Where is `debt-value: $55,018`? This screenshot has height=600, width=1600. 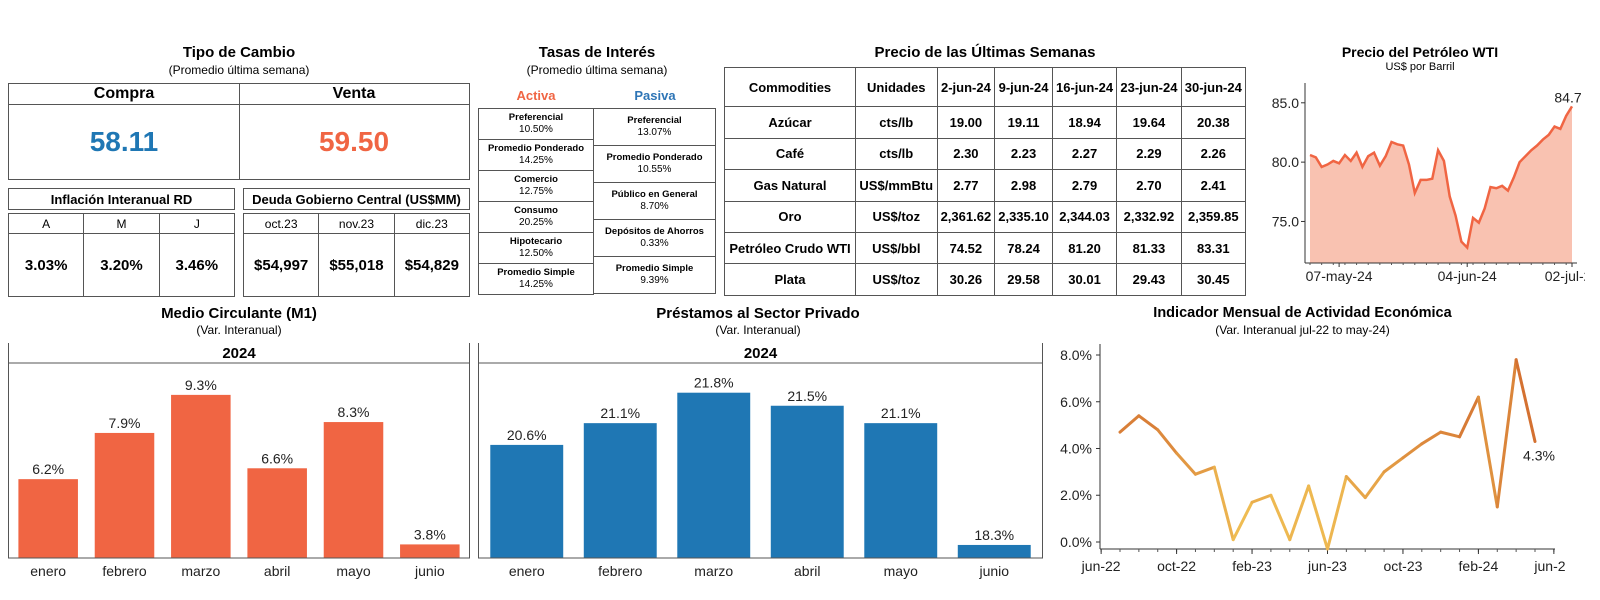 debt-value: $55,018 is located at coordinates (356, 265).